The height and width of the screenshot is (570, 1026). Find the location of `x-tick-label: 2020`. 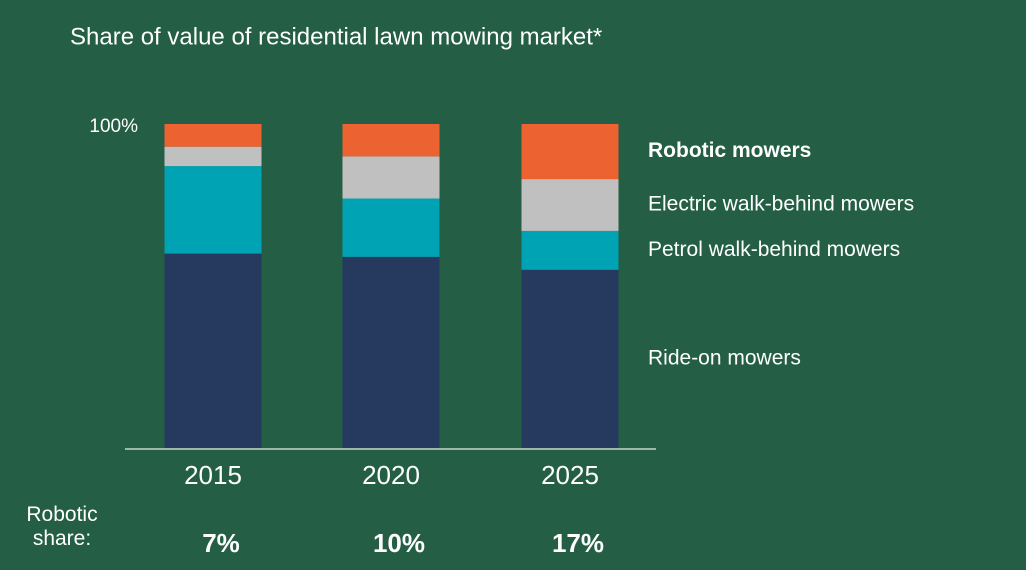

x-tick-label: 2020 is located at coordinates (391, 475).